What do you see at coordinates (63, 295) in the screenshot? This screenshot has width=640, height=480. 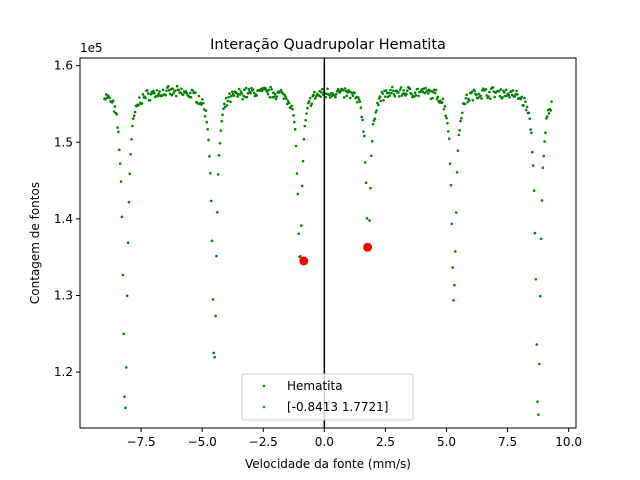 I see `y-tick-label: 1.3` at bounding box center [63, 295].